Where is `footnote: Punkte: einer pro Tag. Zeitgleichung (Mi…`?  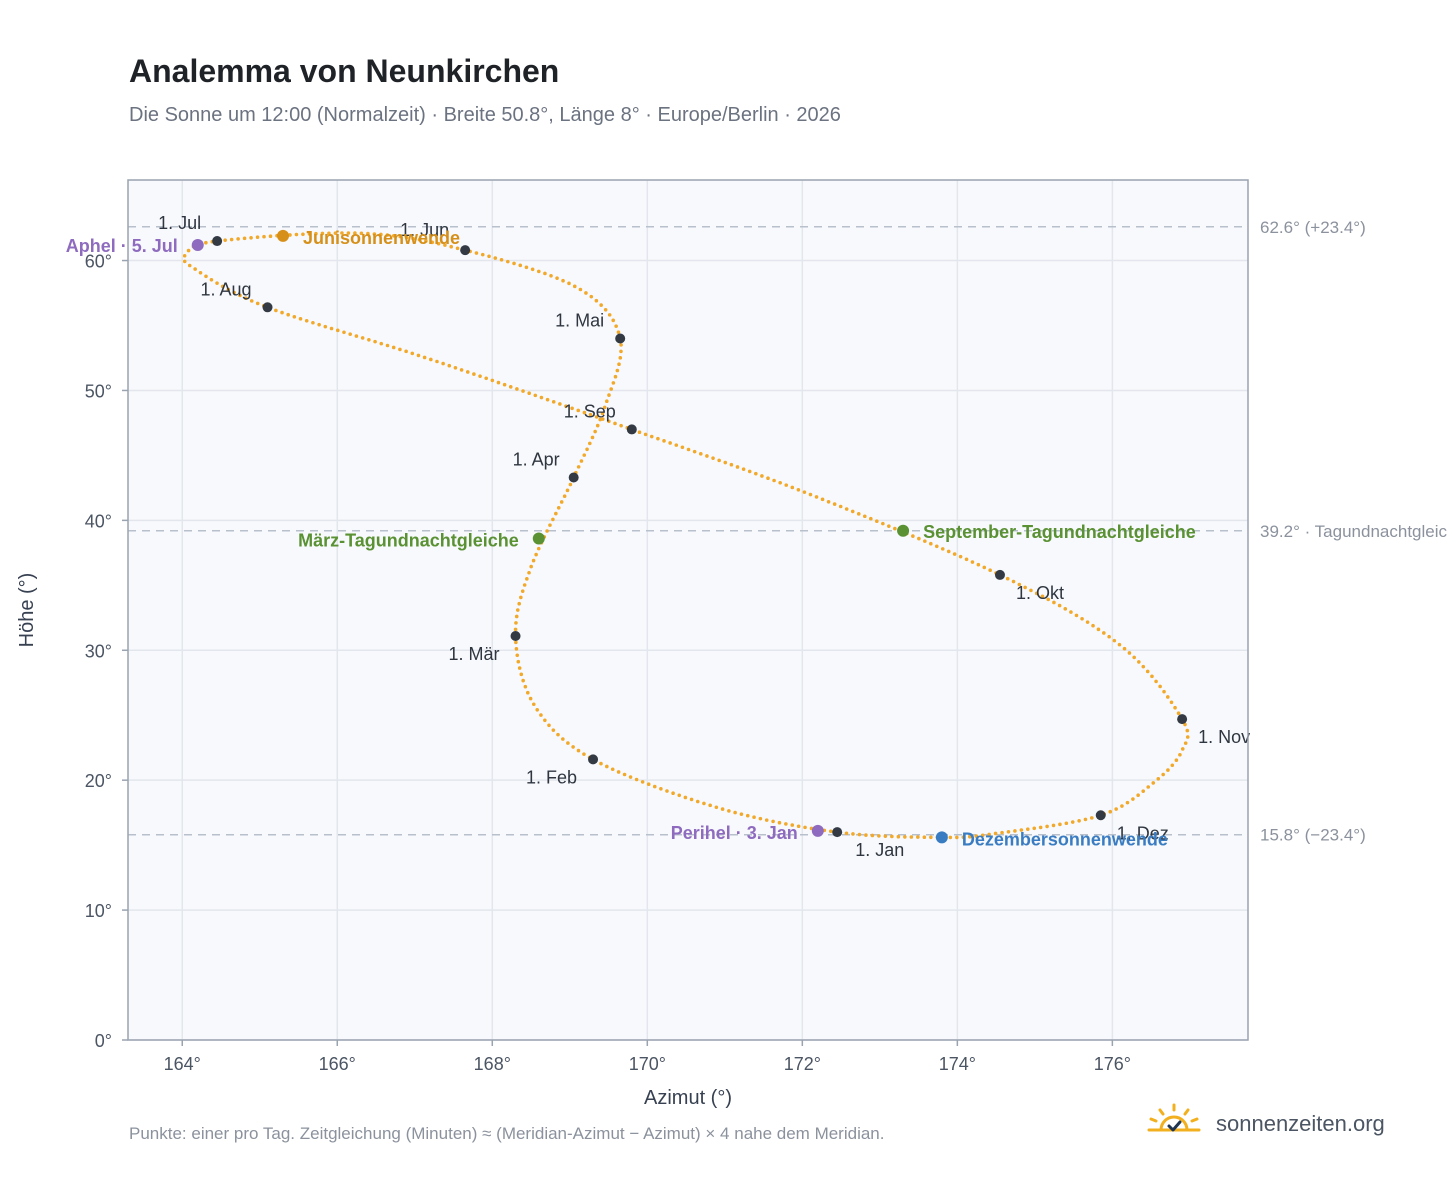 footnote: Punkte: einer pro Tag. Zeitgleichung (Mi… is located at coordinates (507, 1133).